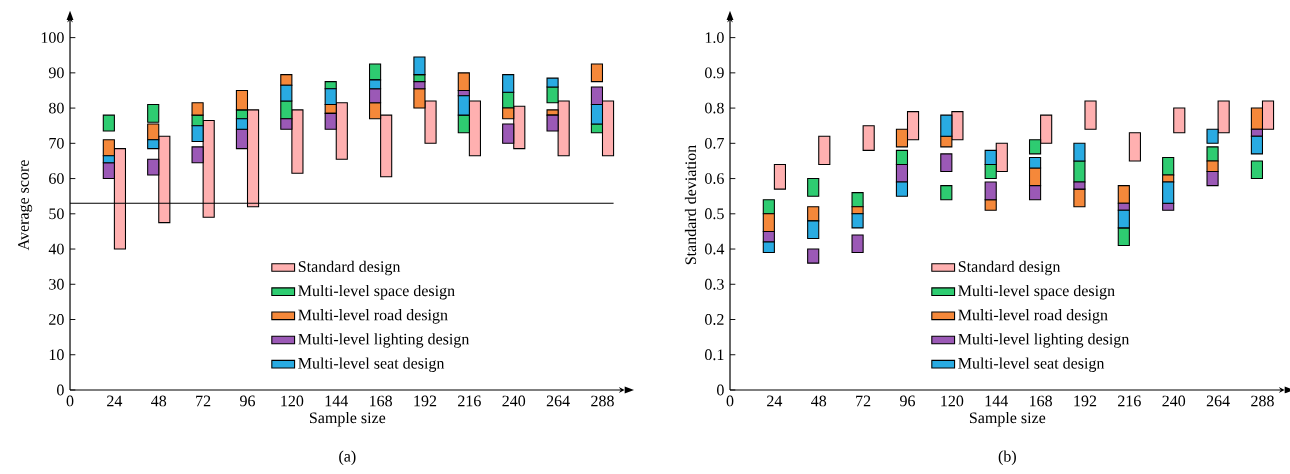 The image size is (1290, 474). Describe the element at coordinates (56, 319) in the screenshot. I see `y-tick-label: 20` at that location.